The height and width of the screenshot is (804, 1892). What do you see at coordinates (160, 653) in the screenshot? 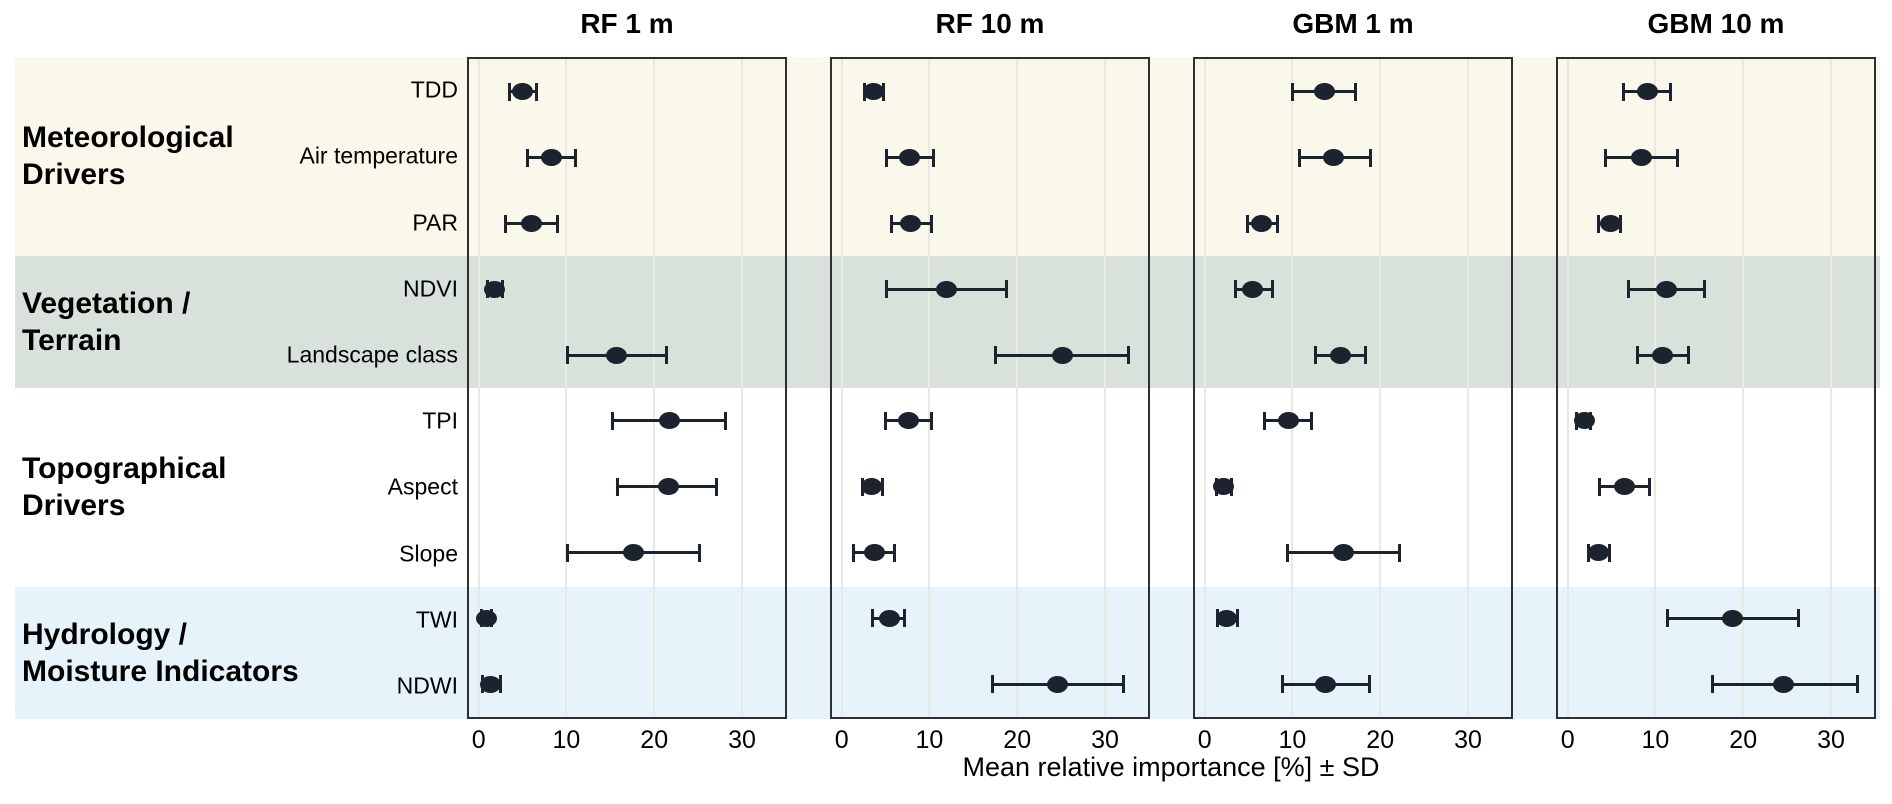
I see `group-label: Hydrology / Moisture Indicators` at bounding box center [160, 653].